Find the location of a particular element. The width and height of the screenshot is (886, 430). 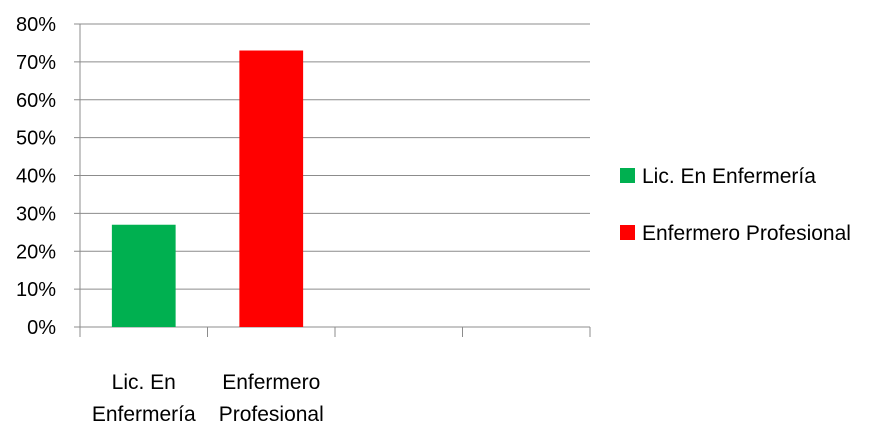

legend-label: Enfermero Profesional is located at coordinates (746, 233).